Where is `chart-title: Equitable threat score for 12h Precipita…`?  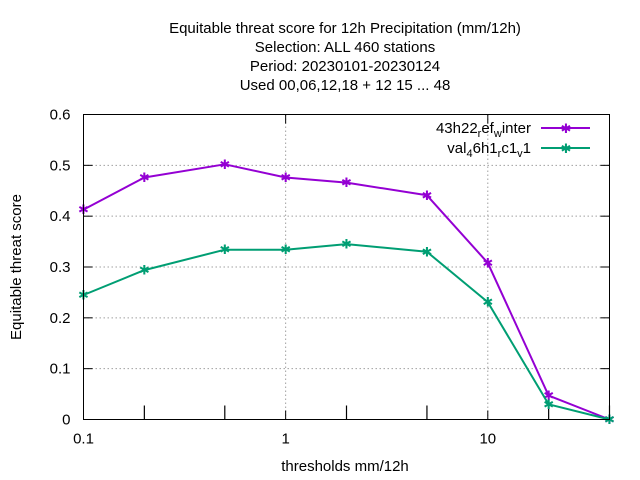
chart-title: Equitable threat score for 12h Precipita… is located at coordinates (345, 57).